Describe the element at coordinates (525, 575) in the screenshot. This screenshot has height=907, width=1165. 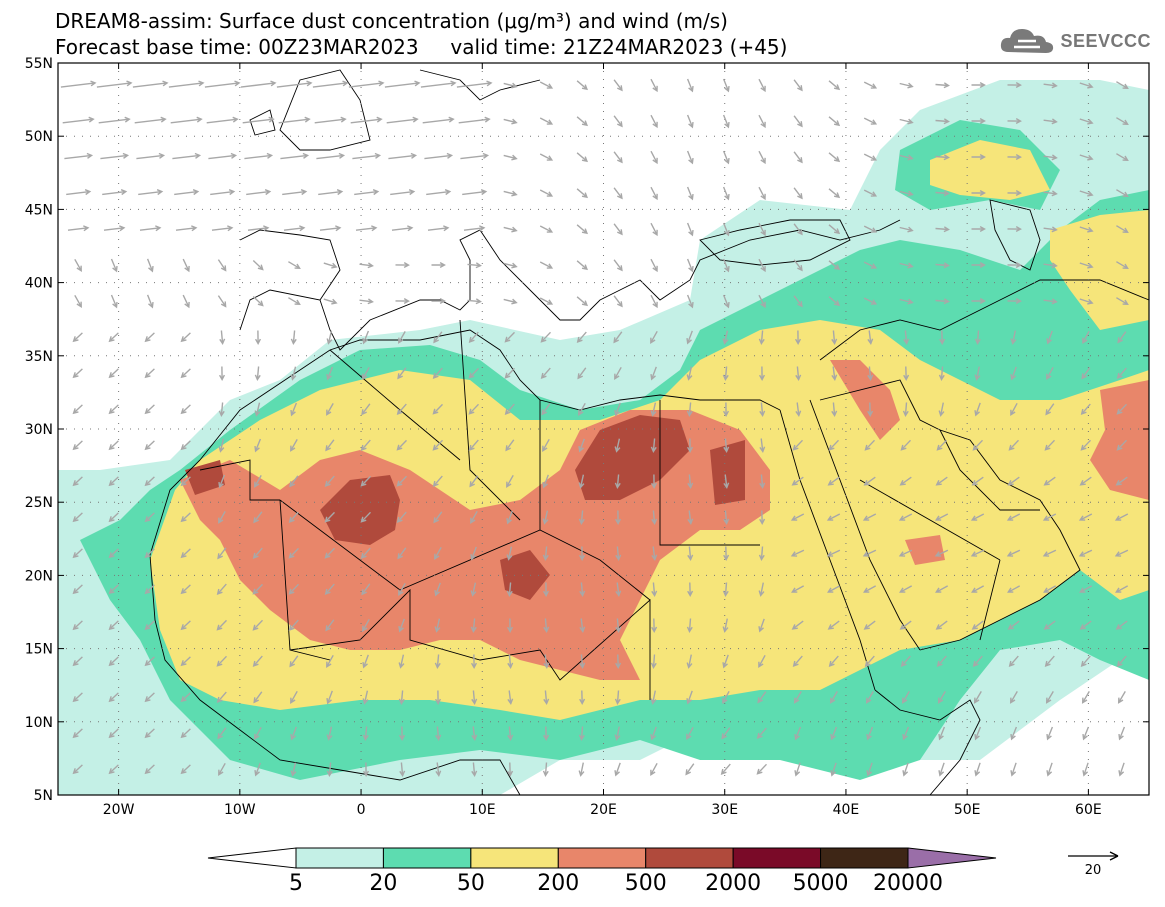
I see `dust-band-500-2000-c` at that location.